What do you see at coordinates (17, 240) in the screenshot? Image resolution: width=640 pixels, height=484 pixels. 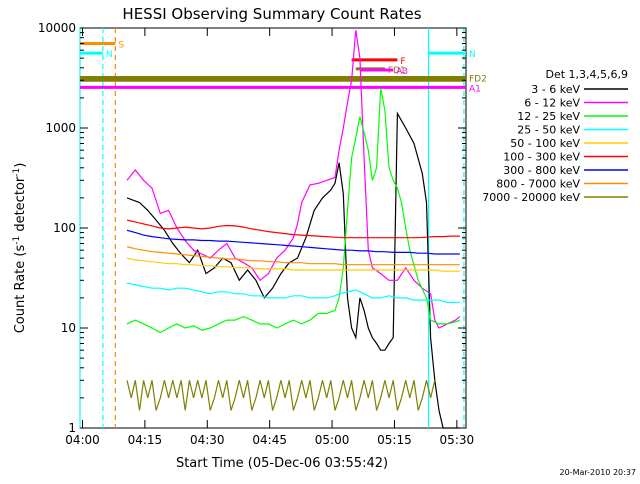 I see `y-axis-label-sup1: -1` at bounding box center [17, 240].